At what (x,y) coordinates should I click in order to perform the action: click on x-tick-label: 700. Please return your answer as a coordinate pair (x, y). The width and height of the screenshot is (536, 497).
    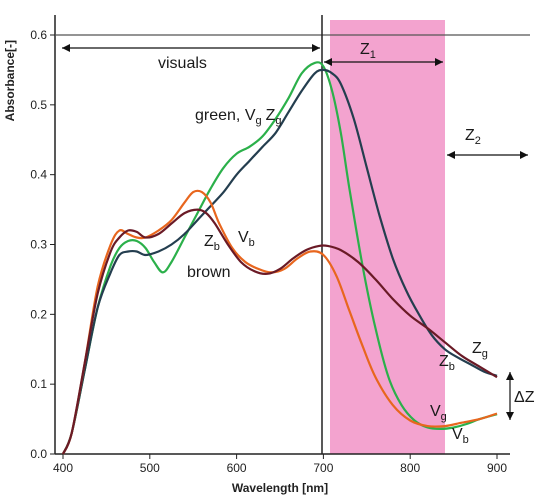
    Looking at the image, I should click on (323, 468).